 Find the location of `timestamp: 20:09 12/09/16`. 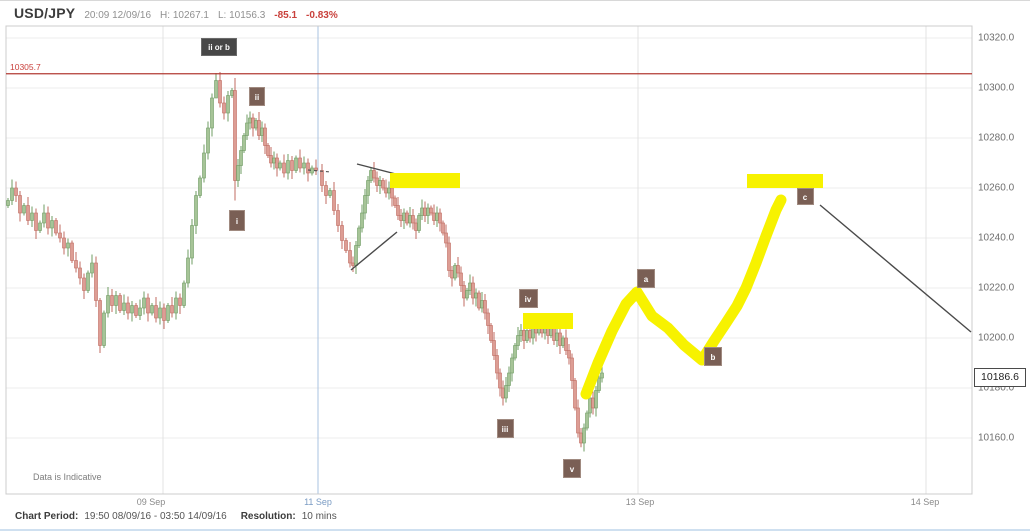

timestamp: 20:09 12/09/16 is located at coordinates (118, 15).